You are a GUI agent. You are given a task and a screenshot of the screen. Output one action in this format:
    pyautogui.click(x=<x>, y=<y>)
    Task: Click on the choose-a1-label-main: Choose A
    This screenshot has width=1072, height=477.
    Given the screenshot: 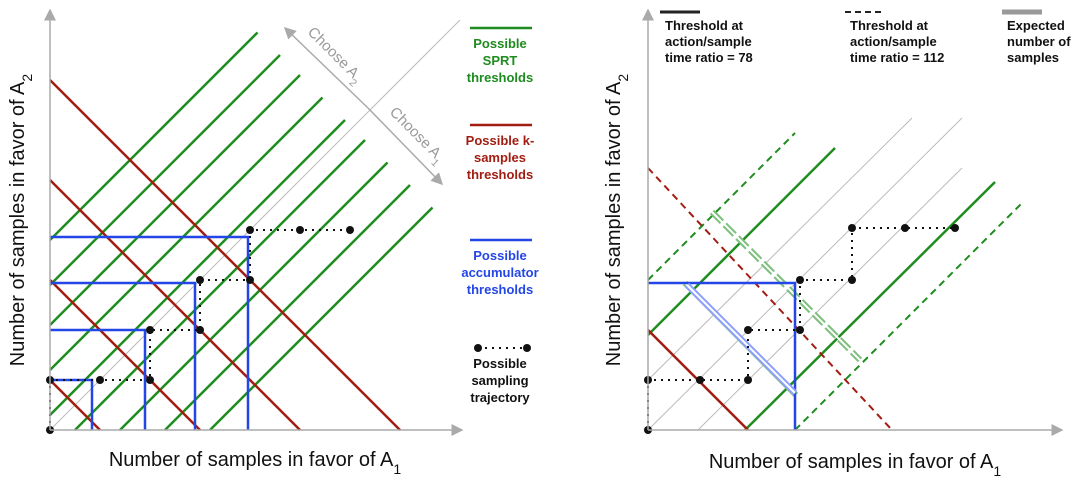 What is the action you would take?
    pyautogui.click(x=415, y=133)
    